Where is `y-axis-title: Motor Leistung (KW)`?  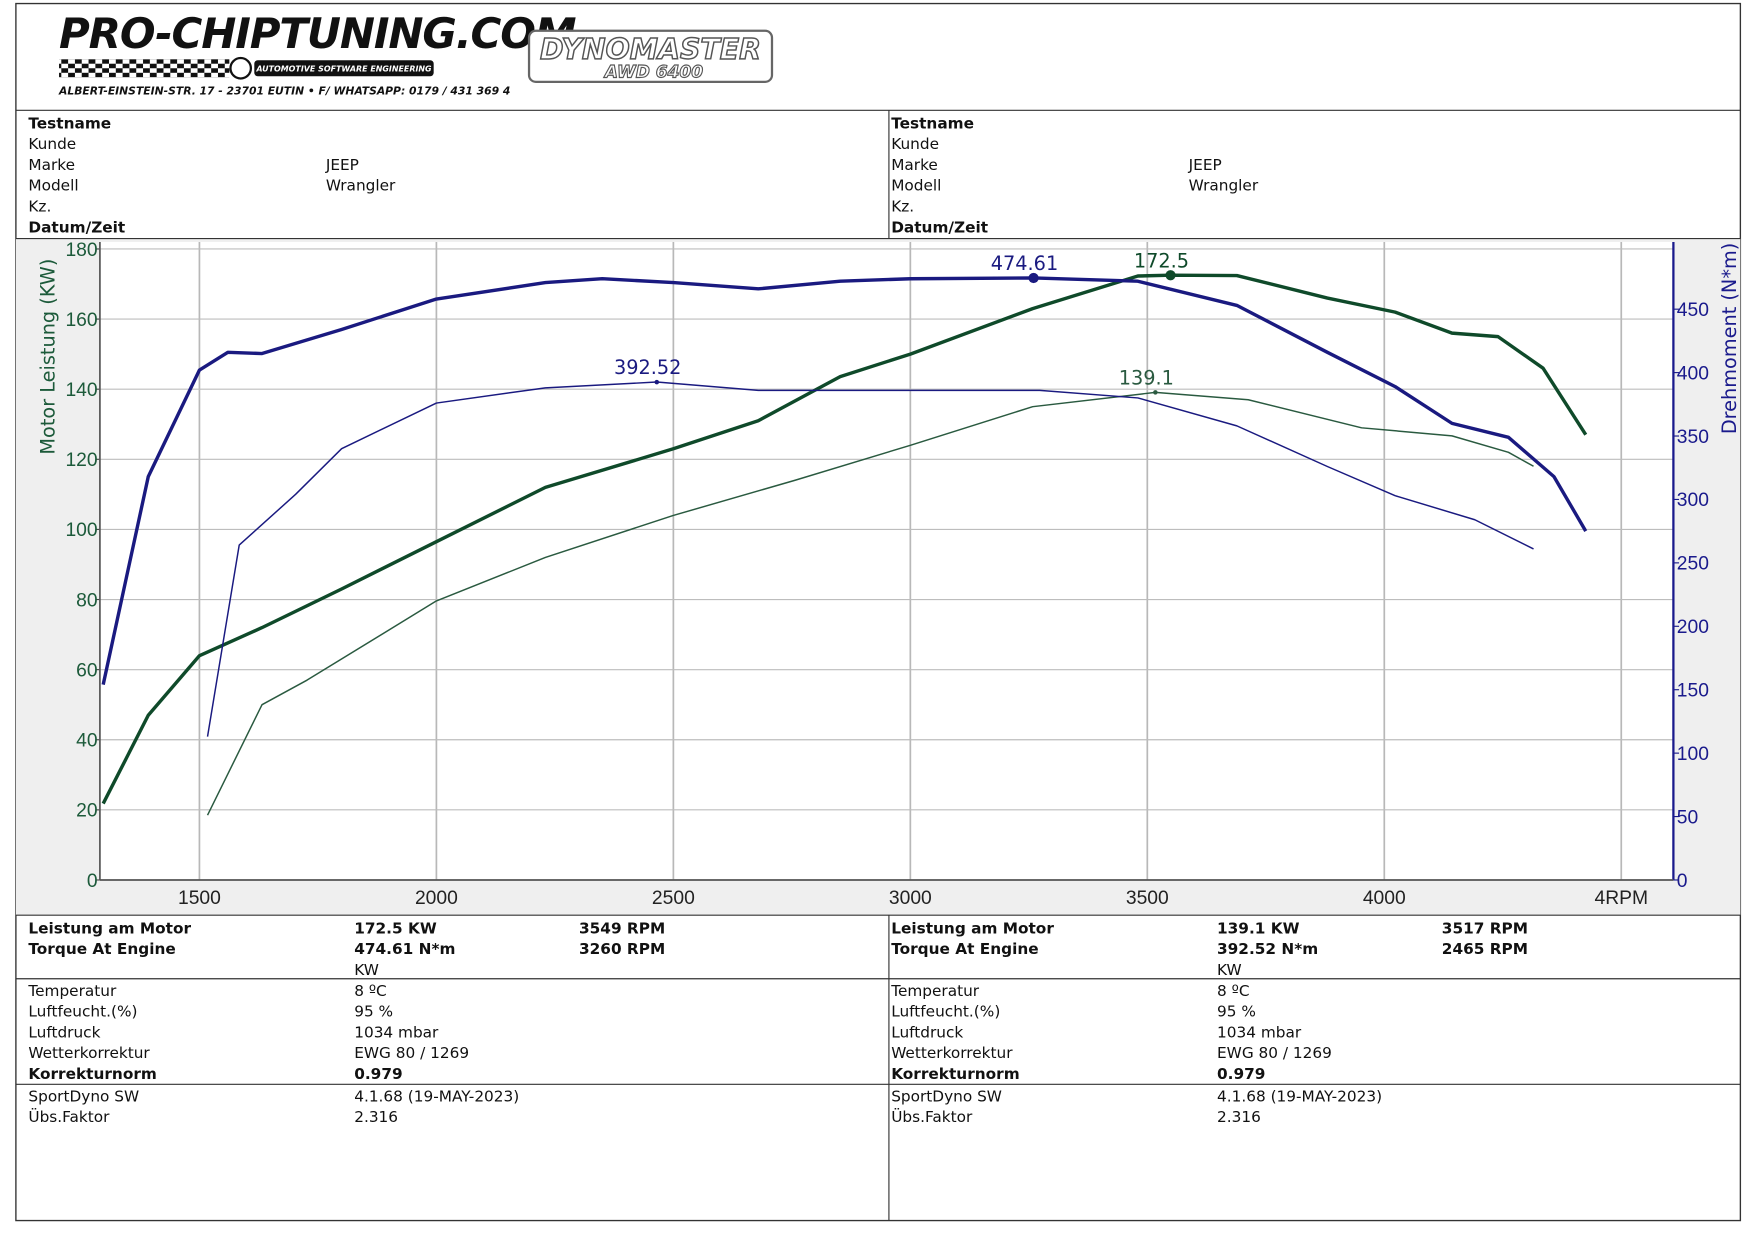
y-axis-title: Motor Leistung (KW) is located at coordinates (47, 357).